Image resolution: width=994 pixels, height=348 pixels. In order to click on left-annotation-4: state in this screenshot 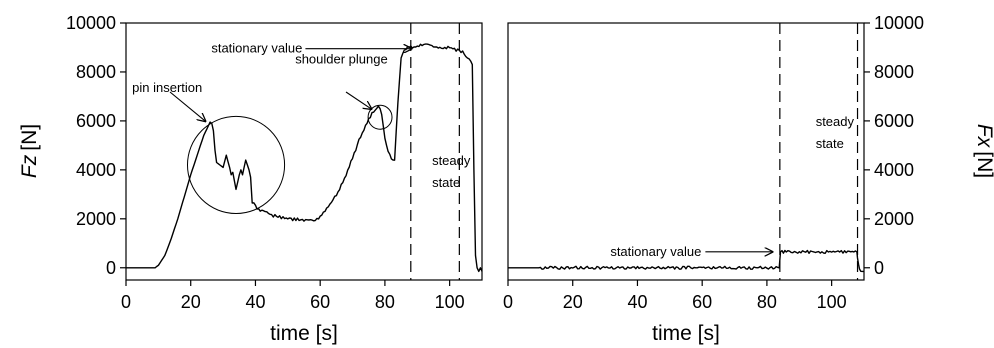, I will do `click(446, 182)`.